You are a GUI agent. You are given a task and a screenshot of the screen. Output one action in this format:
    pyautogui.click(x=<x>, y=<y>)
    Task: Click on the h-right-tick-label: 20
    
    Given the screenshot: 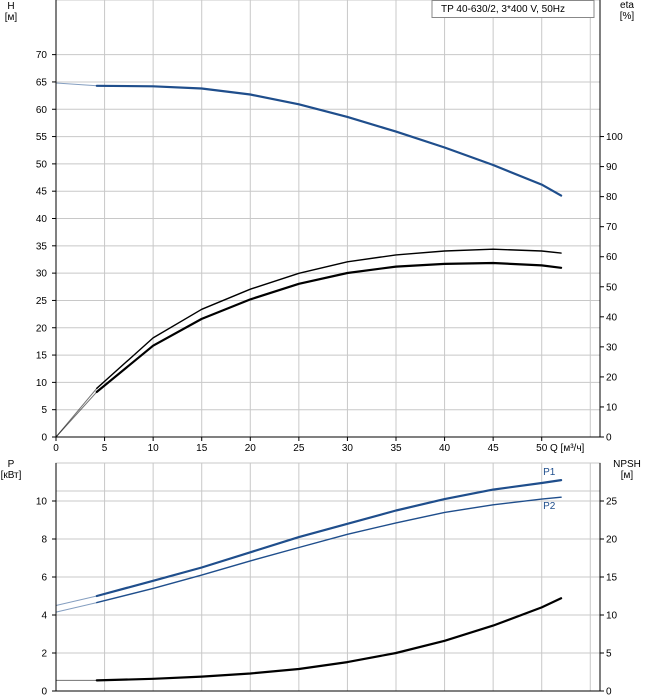 What is the action you would take?
    pyautogui.click(x=612, y=377)
    